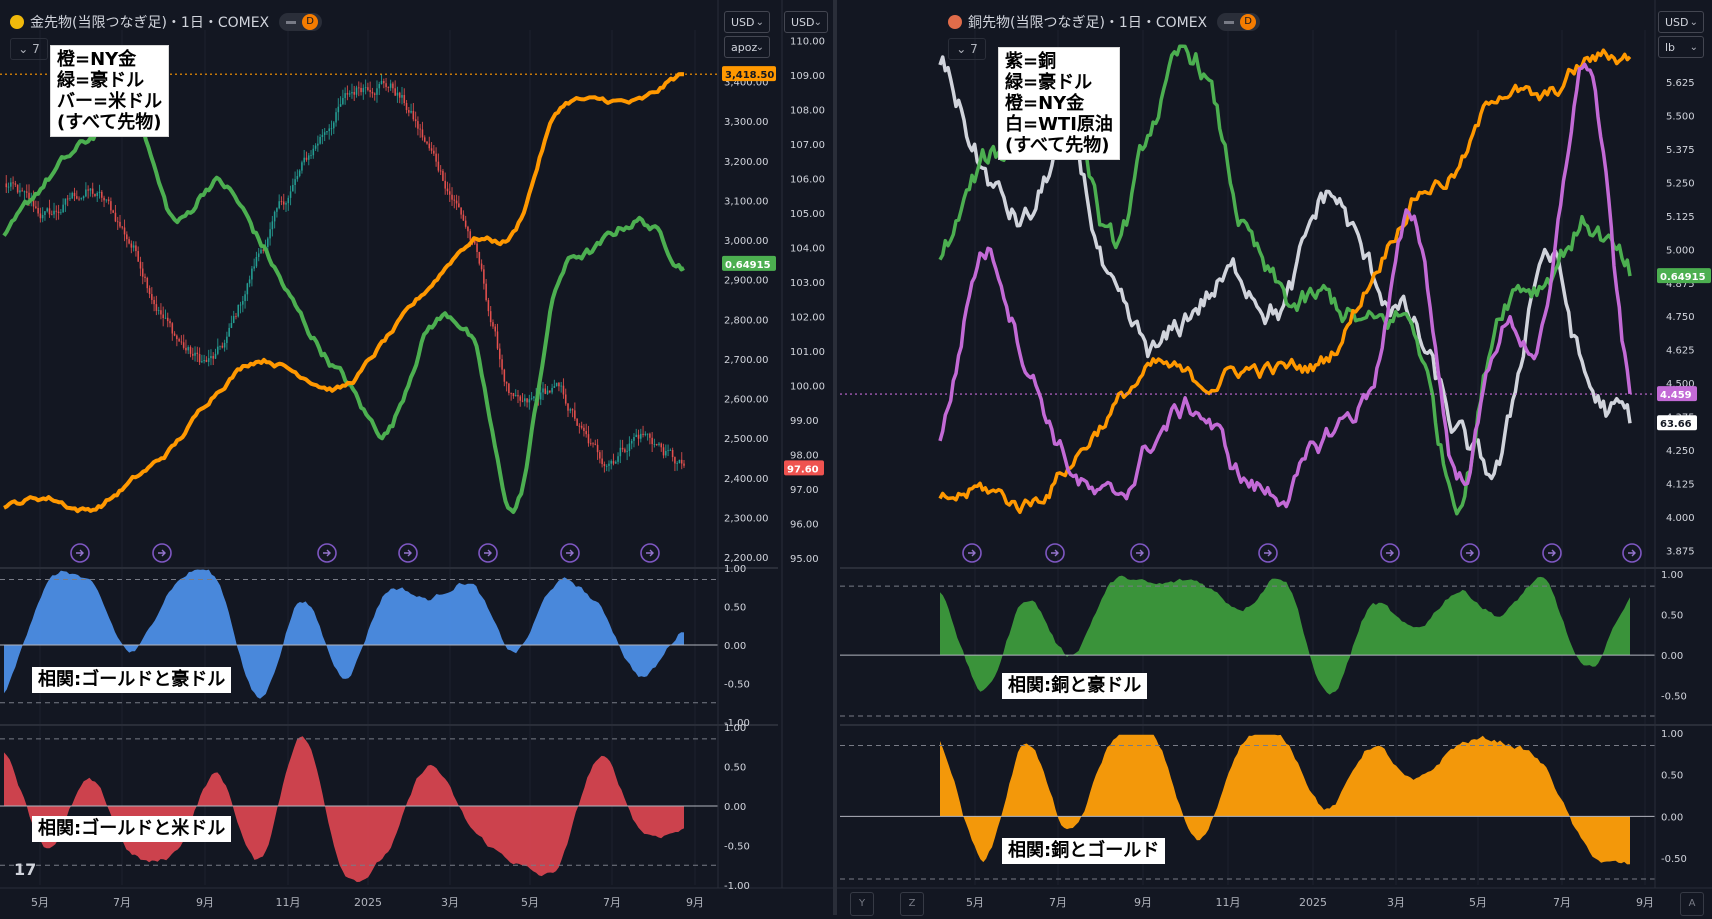 The width and height of the screenshot is (1712, 919). Describe the element at coordinates (912, 904) in the screenshot. I see `bottom-button-z: Z` at that location.